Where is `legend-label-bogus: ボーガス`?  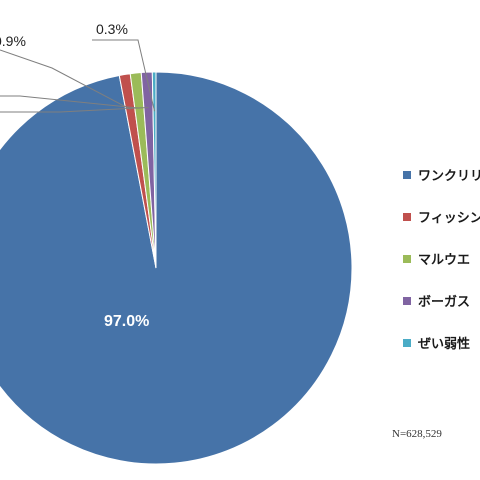
legend-label-bogus: ボーガス is located at coordinates (444, 302).